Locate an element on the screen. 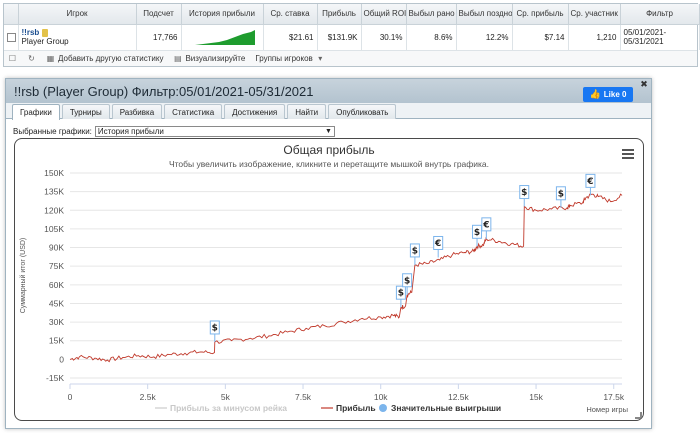  col-header-avg-entrants: Ср. участник is located at coordinates (594, 14).